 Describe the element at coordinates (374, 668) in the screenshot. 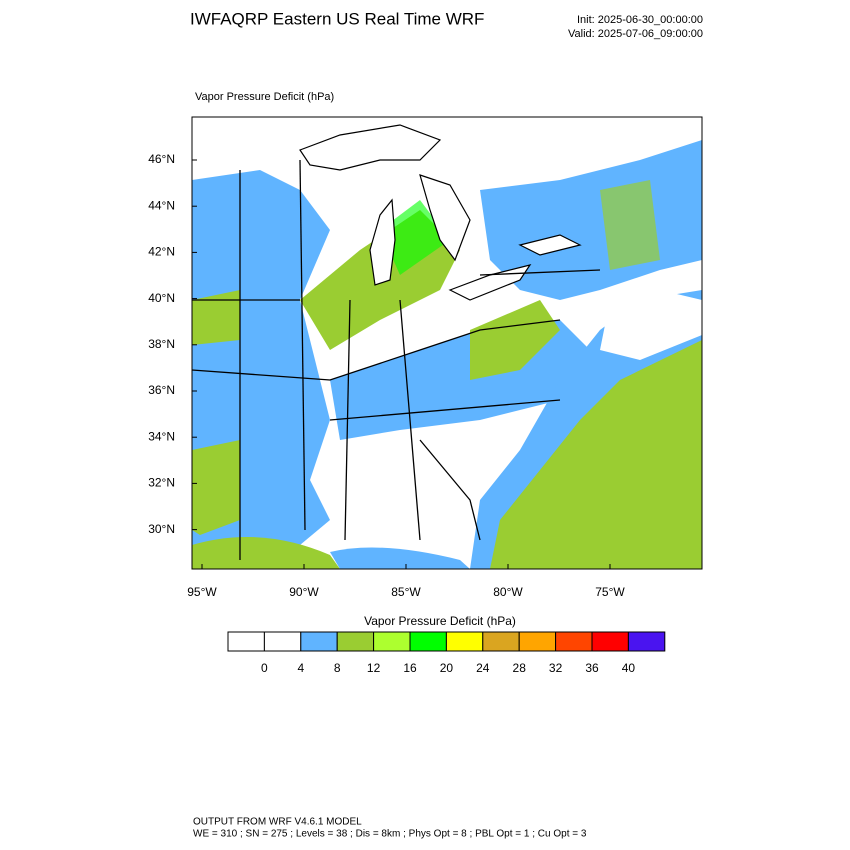

I see `colorbar-label: 12` at that location.